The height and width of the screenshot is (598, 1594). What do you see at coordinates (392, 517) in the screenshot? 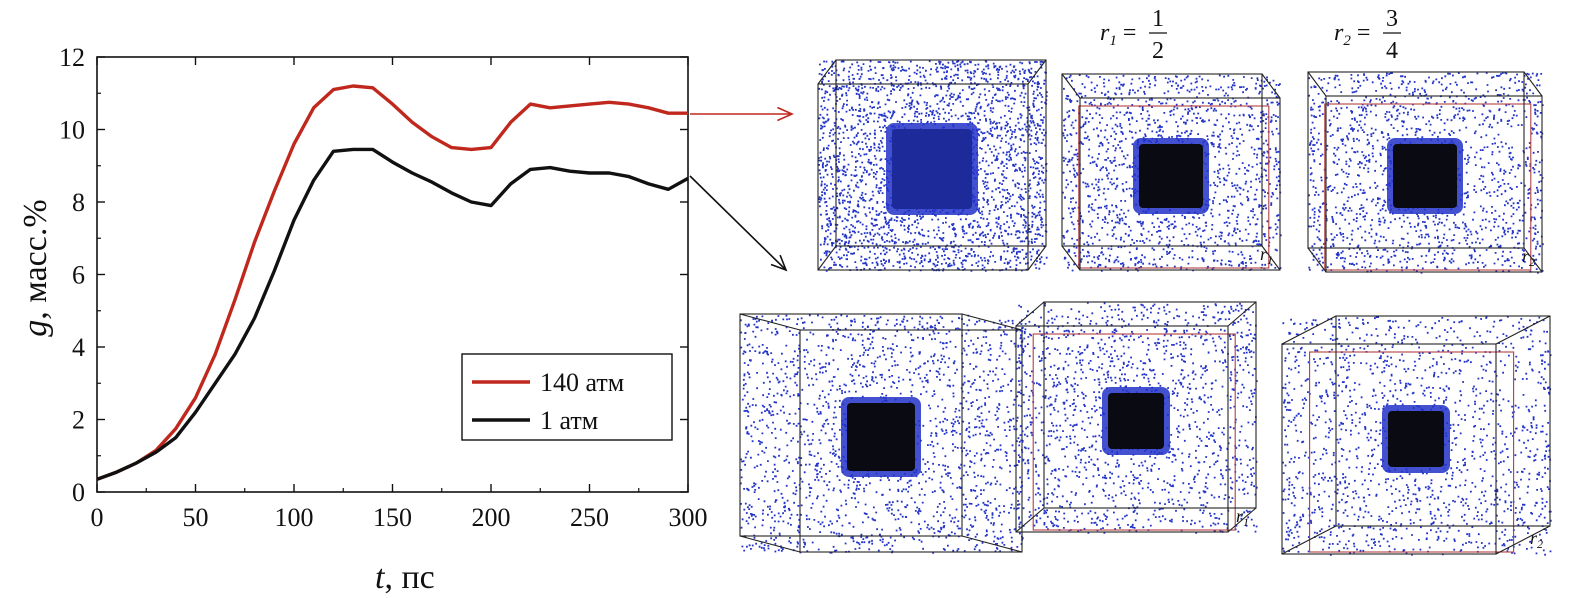
I see `x-tick-label: 150` at bounding box center [392, 517].